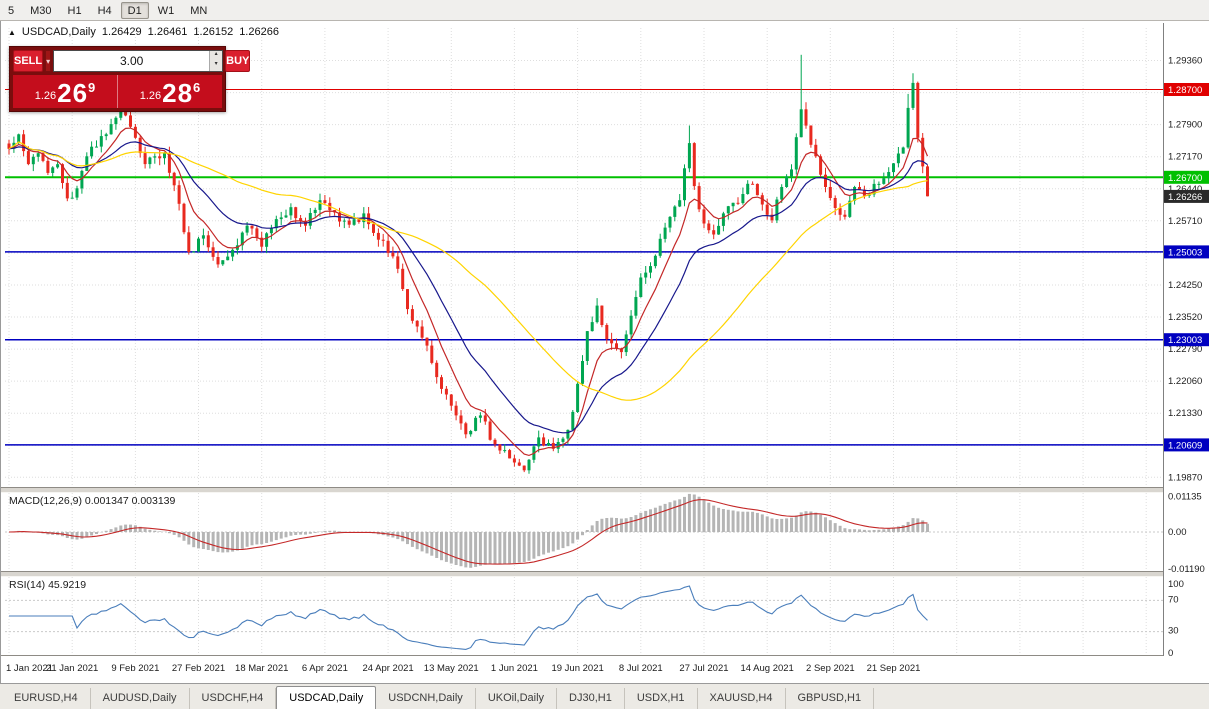 The width and height of the screenshot is (1209, 709). I want to click on chevron-down-icon: ▾, so click(48, 61).